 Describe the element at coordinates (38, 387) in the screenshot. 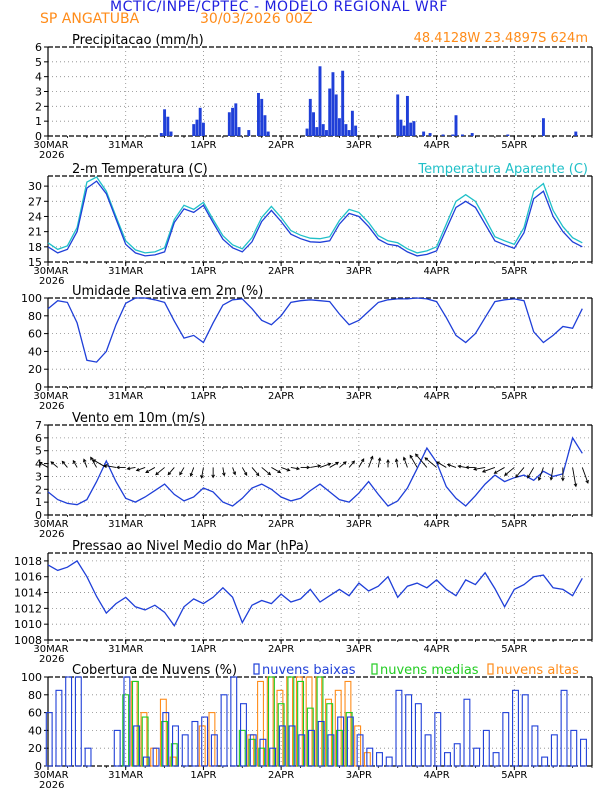

I see `humidity-ytick-label: 0` at that location.